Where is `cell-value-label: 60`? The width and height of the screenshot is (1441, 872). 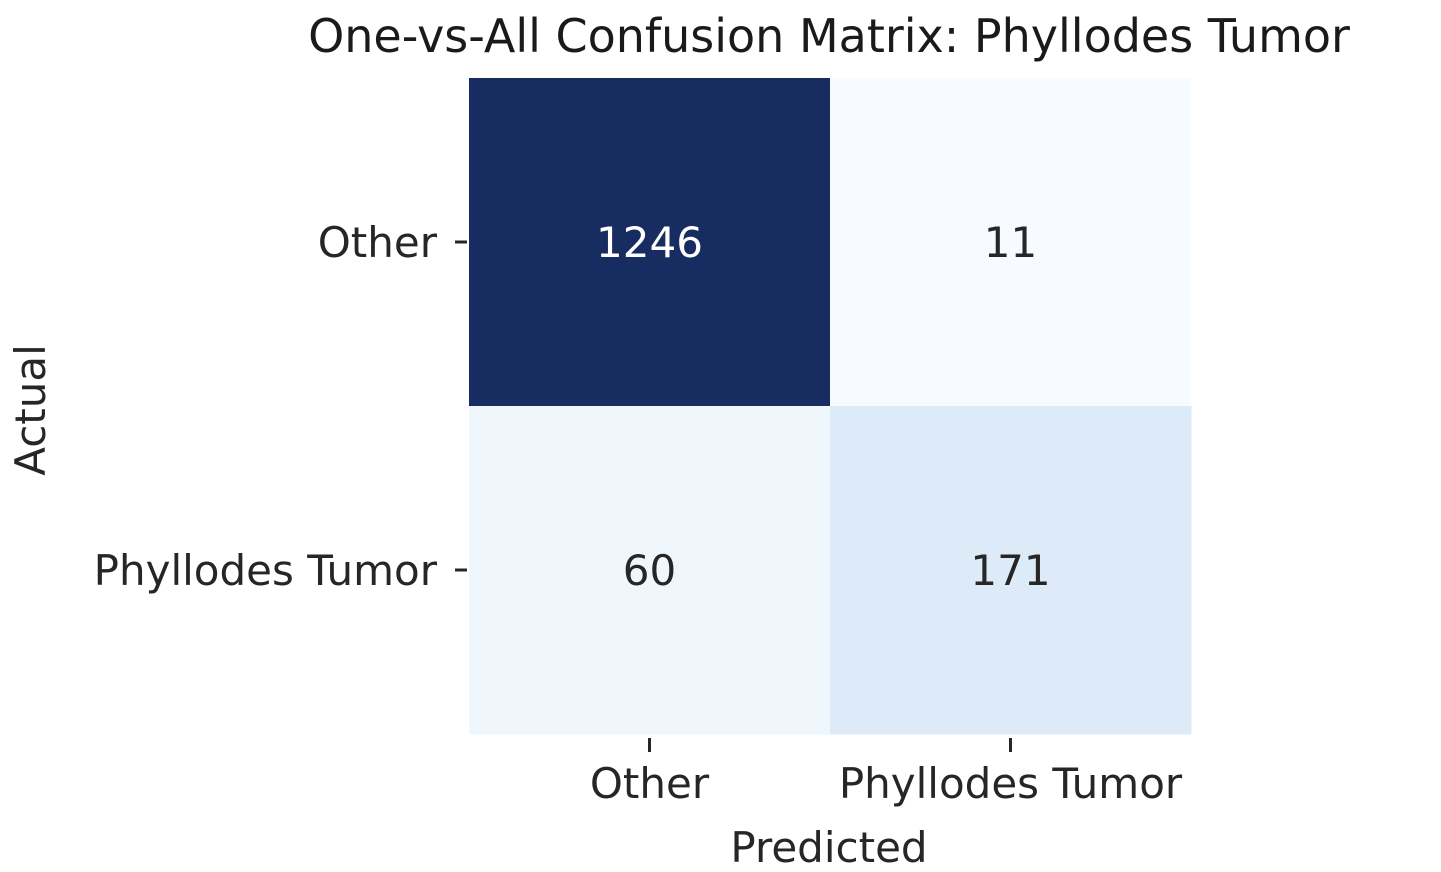 cell-value-label: 60 is located at coordinates (649, 570).